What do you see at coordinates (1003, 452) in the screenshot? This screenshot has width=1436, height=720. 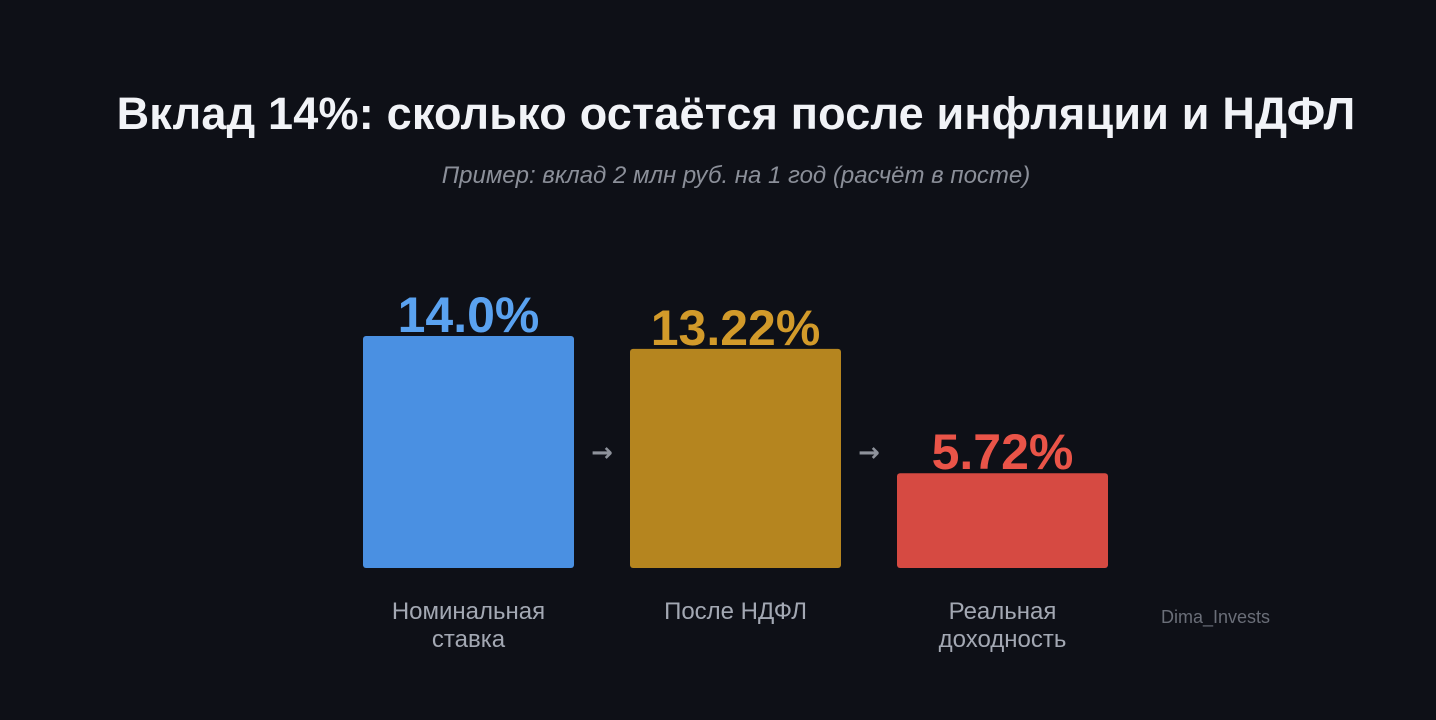 I see `value-label-3: 5.72%` at bounding box center [1003, 452].